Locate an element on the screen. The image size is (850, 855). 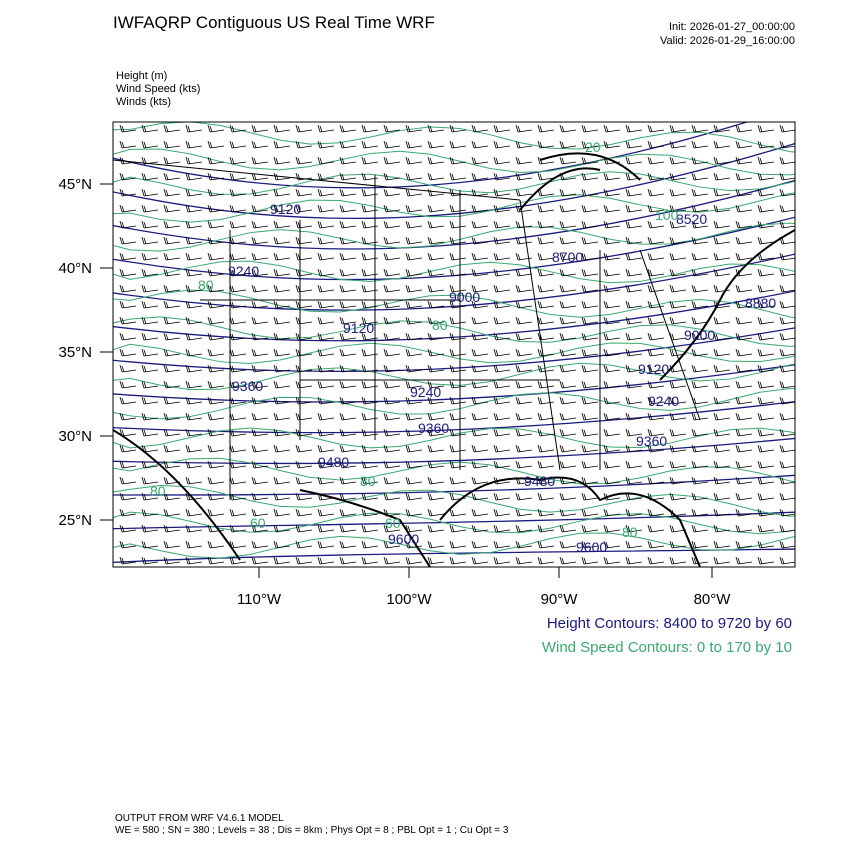
title: IWFAQRP Contiguous US Real Time WRF is located at coordinates (274, 22).